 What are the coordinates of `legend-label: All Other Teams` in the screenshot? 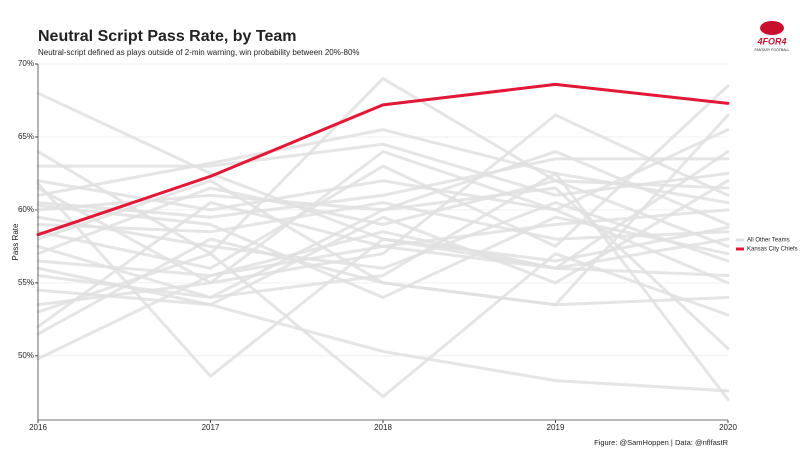 It's located at (768, 241).